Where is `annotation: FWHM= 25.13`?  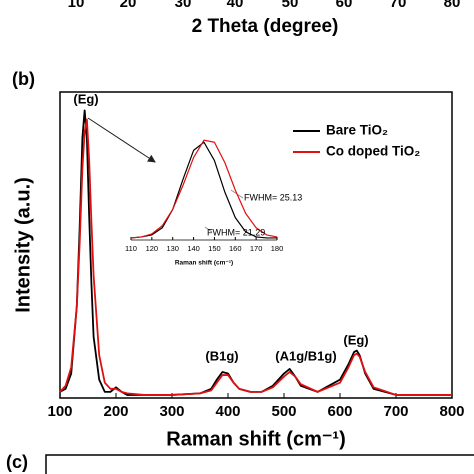
annotation: FWHM= 25.13 is located at coordinates (273, 197).